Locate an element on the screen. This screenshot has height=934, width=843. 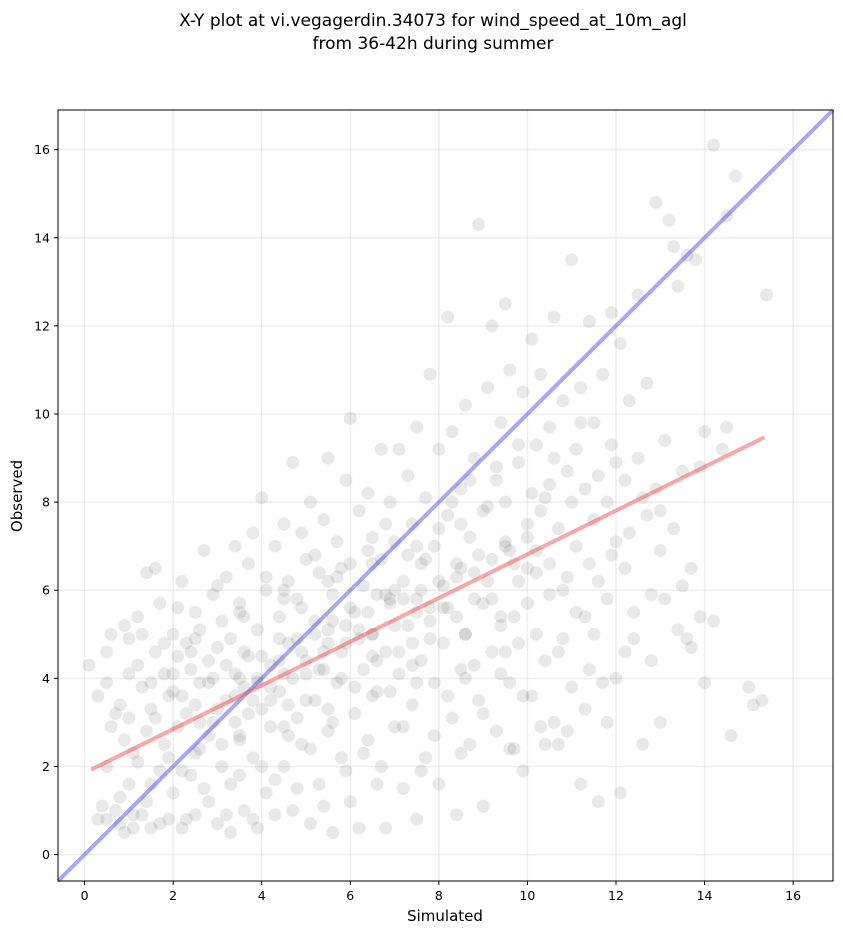
x-tick-label: 6 is located at coordinates (350, 895).